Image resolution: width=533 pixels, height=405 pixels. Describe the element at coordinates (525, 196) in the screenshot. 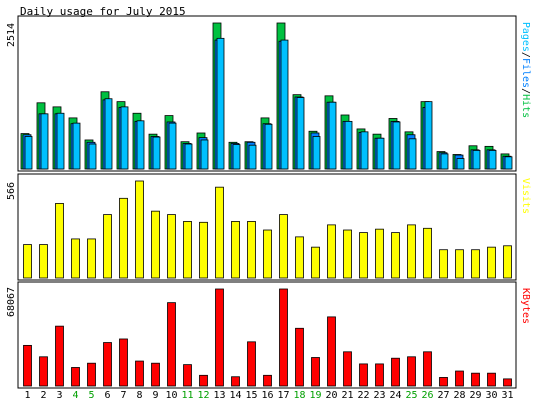

I see `visits-legend: Visits` at that location.